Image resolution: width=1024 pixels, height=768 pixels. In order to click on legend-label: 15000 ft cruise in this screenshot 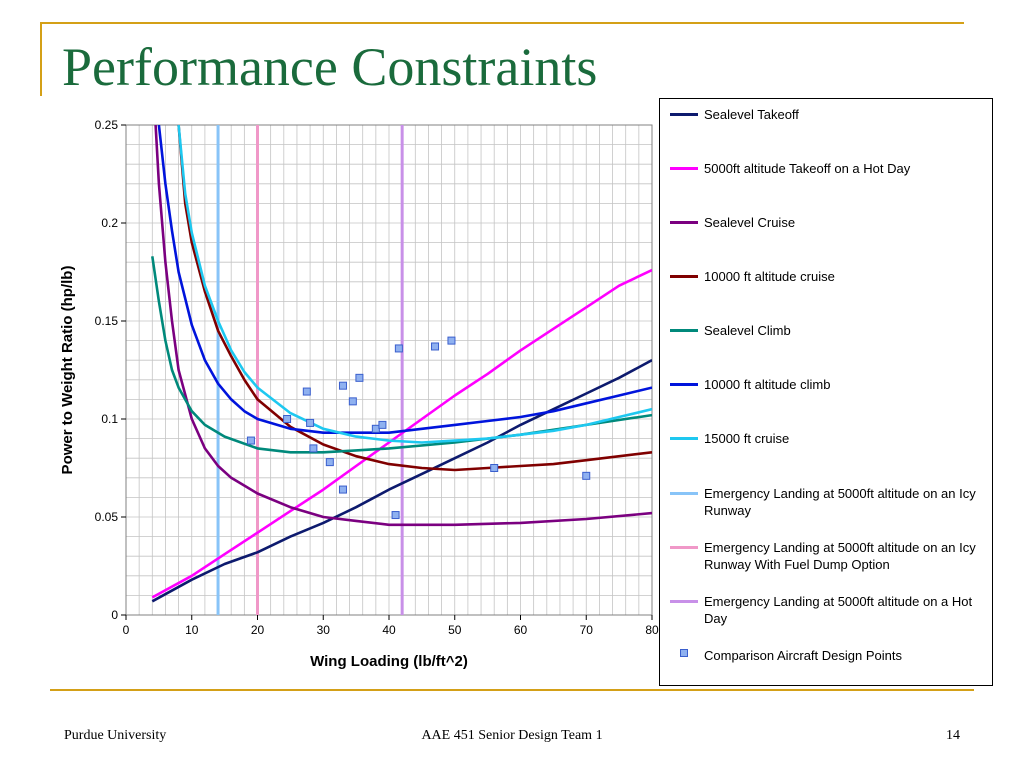, I will do `click(747, 438)`.